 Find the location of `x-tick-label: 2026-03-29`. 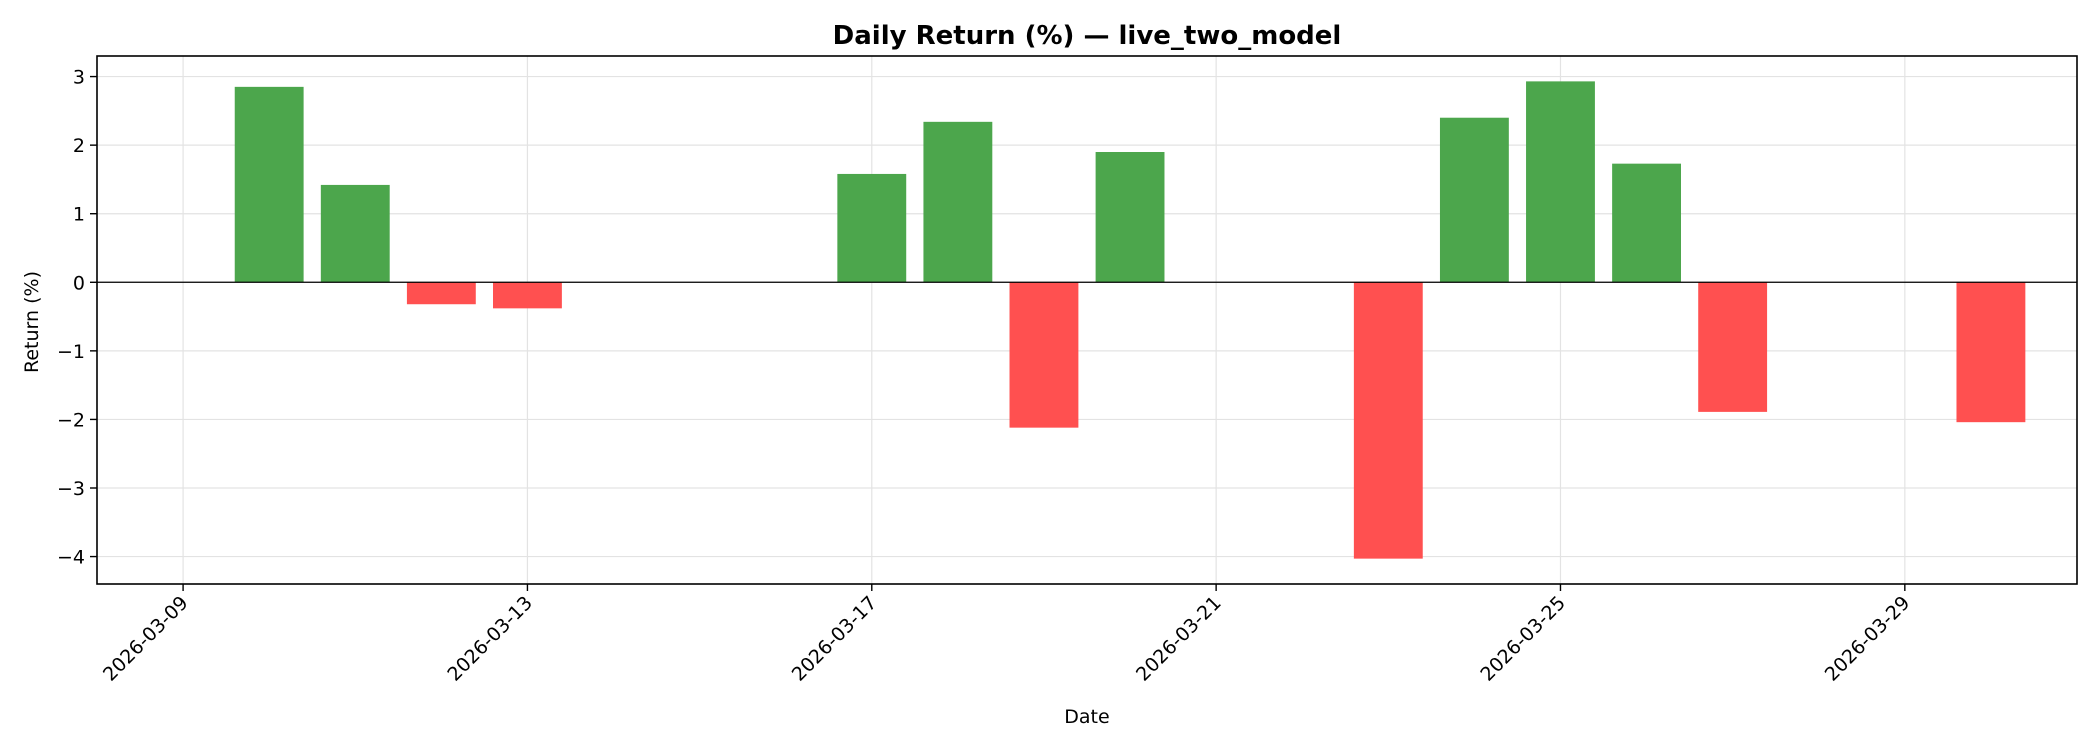

x-tick-label: 2026-03-29 is located at coordinates (1868, 639).